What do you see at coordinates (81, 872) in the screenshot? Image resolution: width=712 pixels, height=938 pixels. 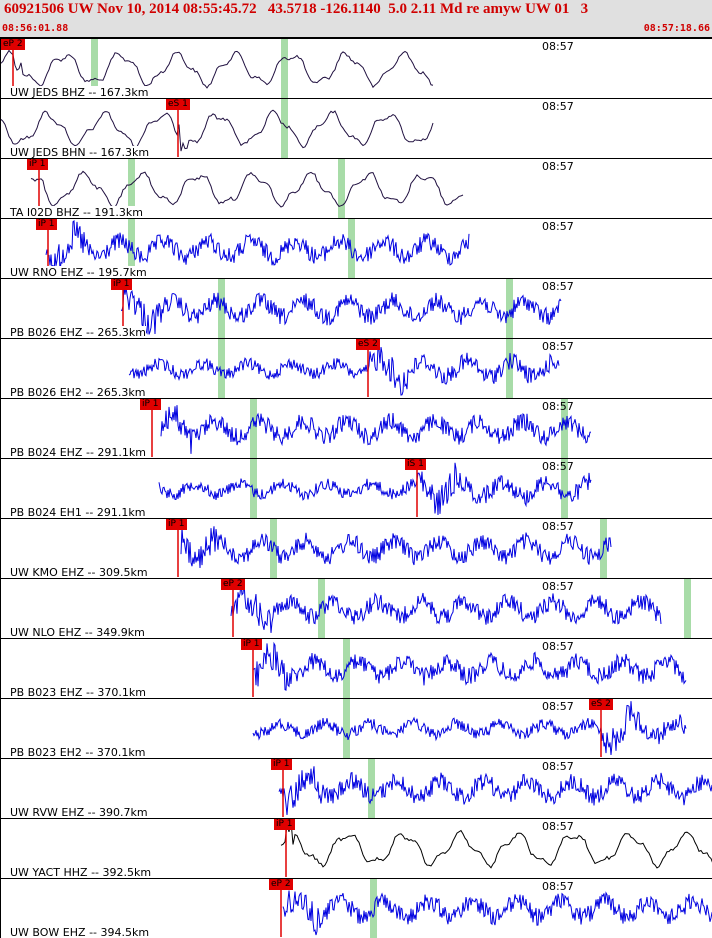 I see `station-channel-label: UW YACT HHZ -- 392.5km` at bounding box center [81, 872].